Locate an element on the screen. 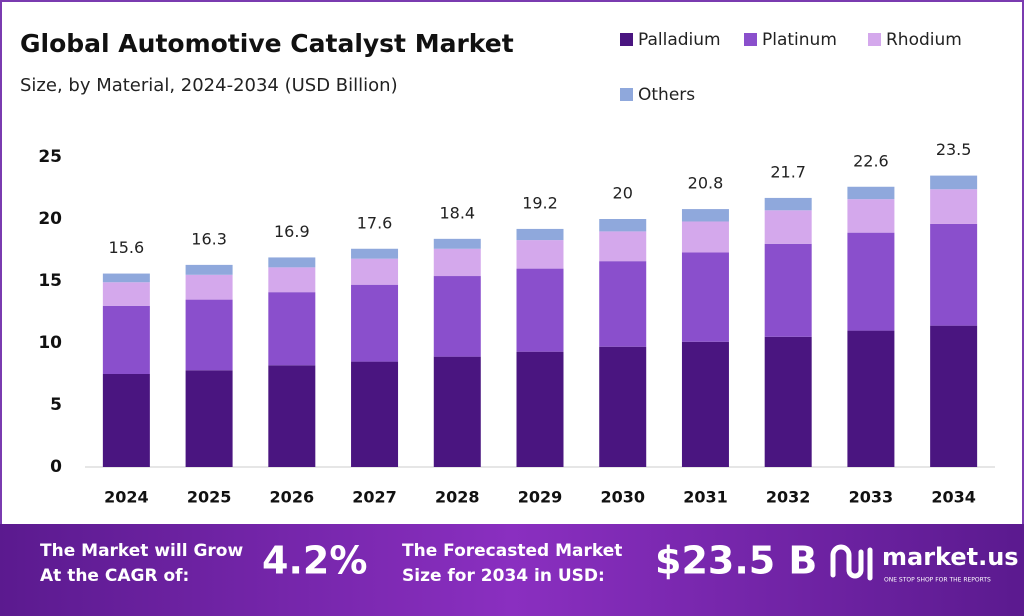 The height and width of the screenshot is (616, 1024). total-label: 21.7 is located at coordinates (788, 171).